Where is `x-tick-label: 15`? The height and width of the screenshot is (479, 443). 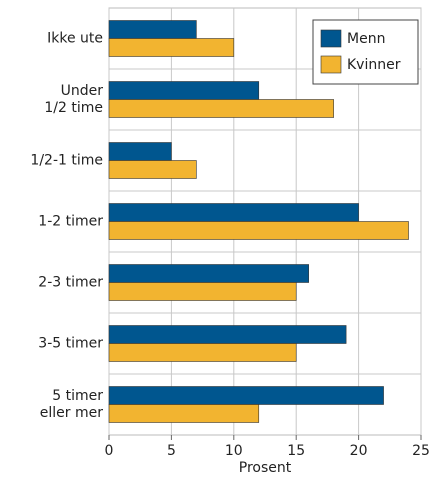
x-tick-label: 15 is located at coordinates (296, 451).